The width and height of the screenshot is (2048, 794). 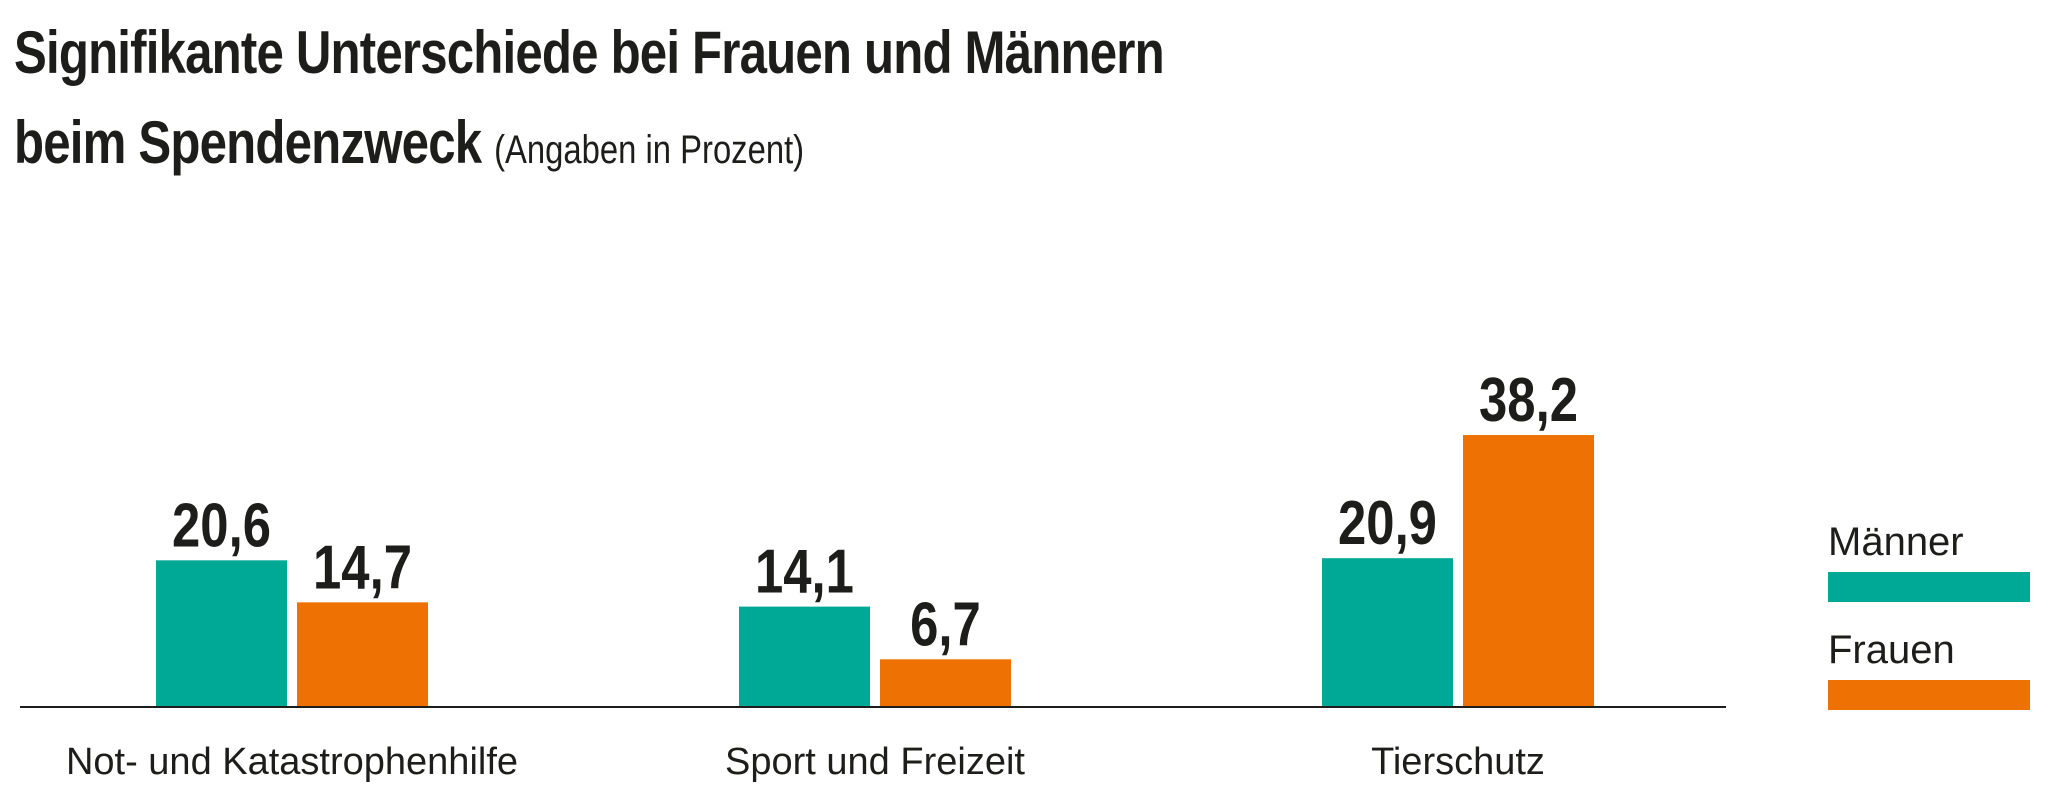 What do you see at coordinates (221, 526) in the screenshot?
I see `data-label-maenner-1: 20,6` at bounding box center [221, 526].